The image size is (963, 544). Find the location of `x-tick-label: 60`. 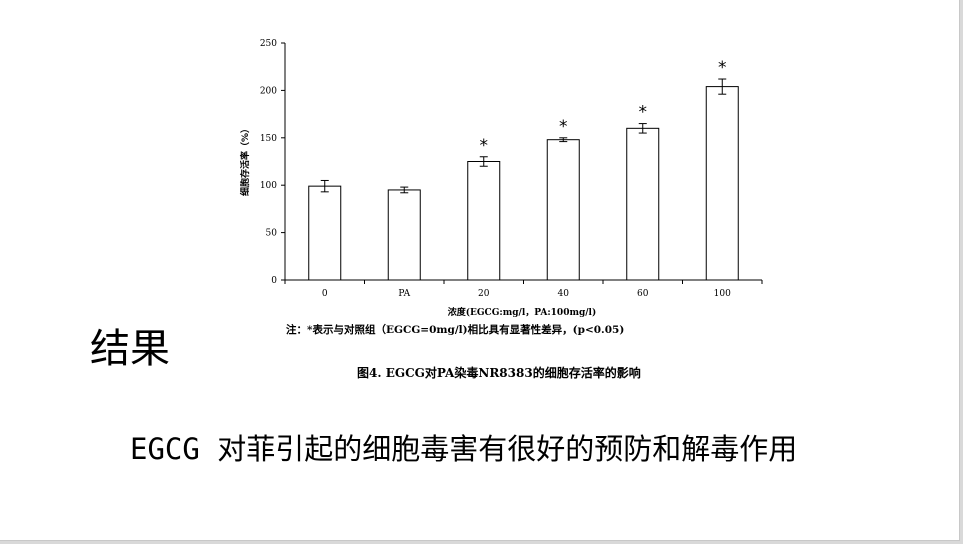

x-tick-label: 60 is located at coordinates (643, 294).